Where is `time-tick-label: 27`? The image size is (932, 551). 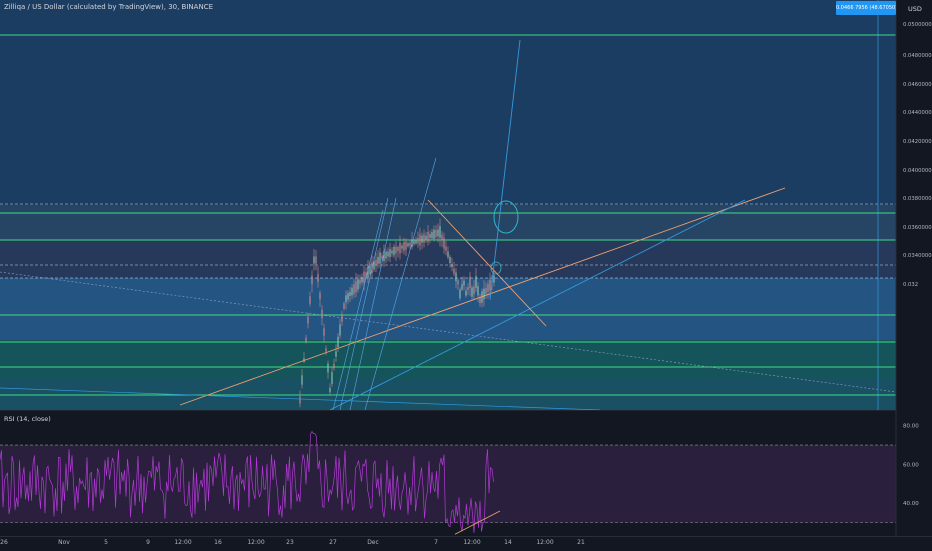 time-tick-label: 27 is located at coordinates (333, 542).